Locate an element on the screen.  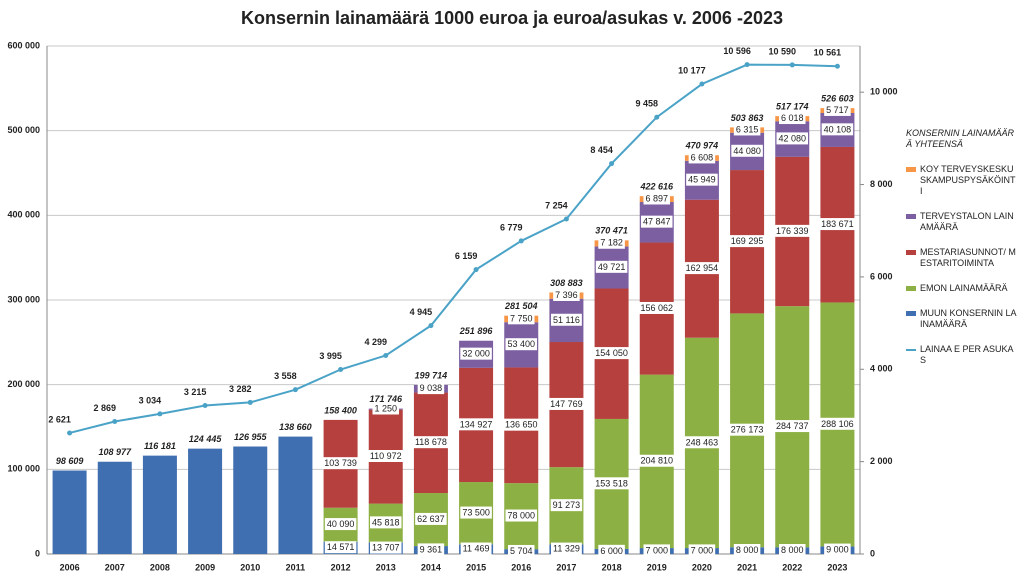
x-tick-label: 2013 is located at coordinates (386, 567).